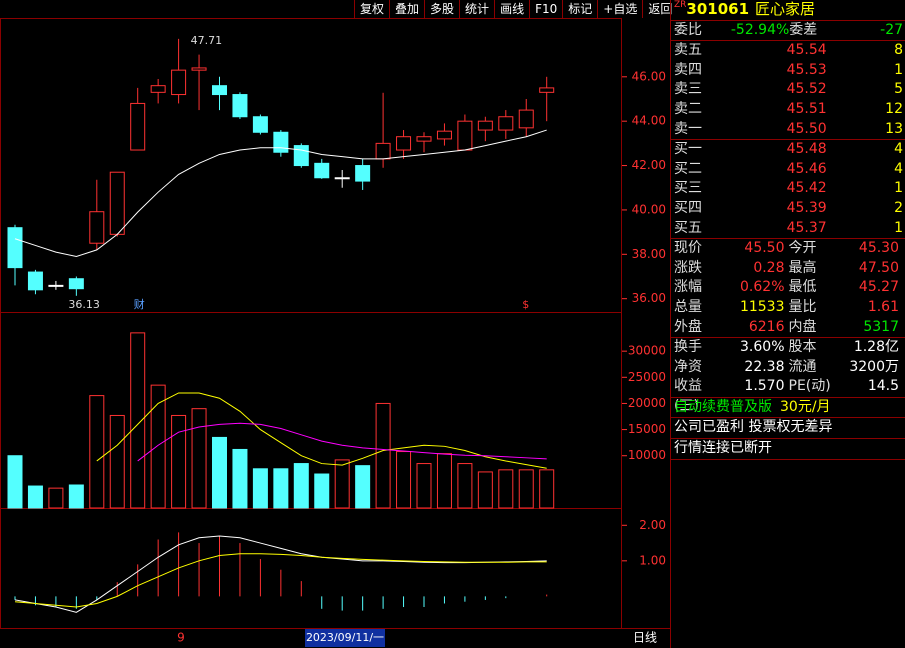  What do you see at coordinates (647, 403) in the screenshot?
I see `y-tick-label: 20000` at bounding box center [647, 403].